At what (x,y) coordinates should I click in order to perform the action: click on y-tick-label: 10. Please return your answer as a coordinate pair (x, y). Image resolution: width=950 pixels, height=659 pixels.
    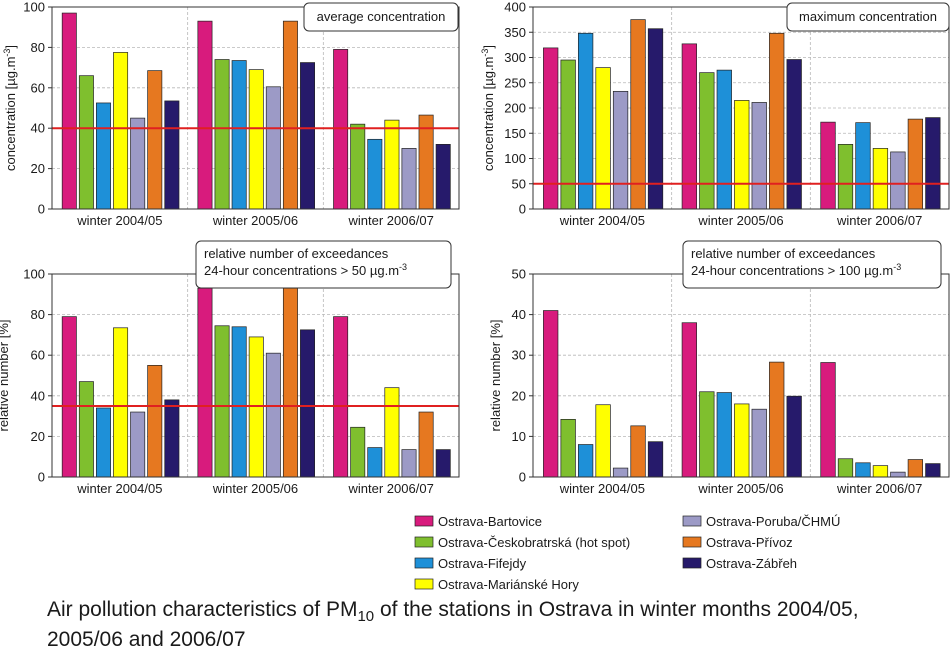
    Looking at the image, I should click on (519, 436).